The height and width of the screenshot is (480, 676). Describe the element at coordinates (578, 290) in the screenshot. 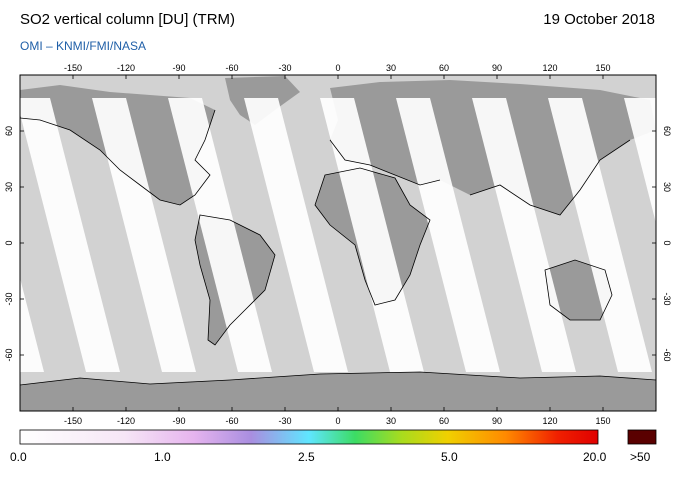

I see `australia-coast` at that location.